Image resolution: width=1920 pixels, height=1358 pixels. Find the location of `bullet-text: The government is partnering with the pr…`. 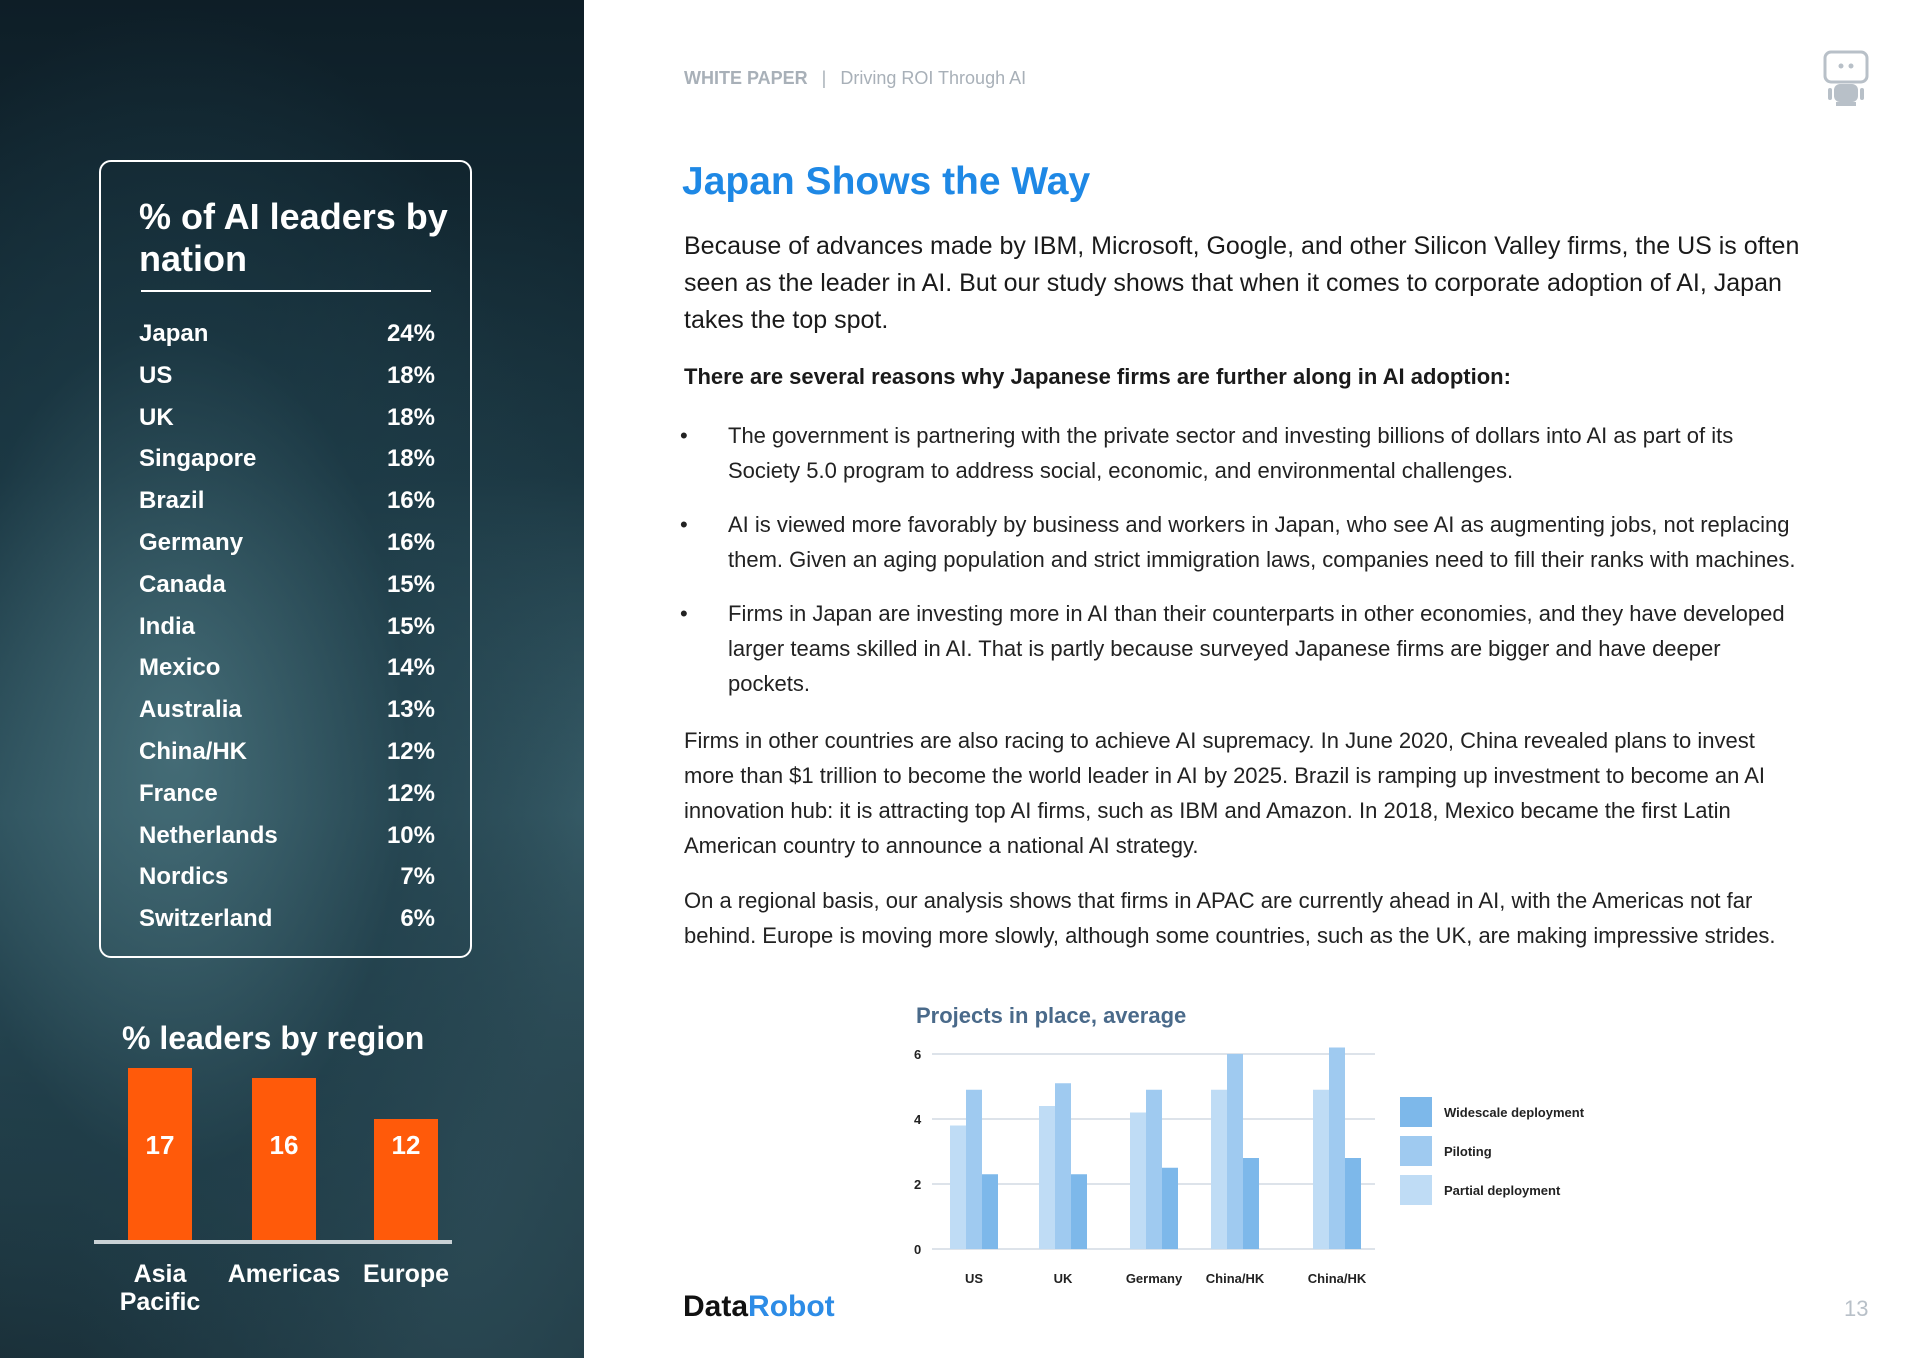

bullet-text: The government is partnering with the pr… is located at coordinates (1231, 453).